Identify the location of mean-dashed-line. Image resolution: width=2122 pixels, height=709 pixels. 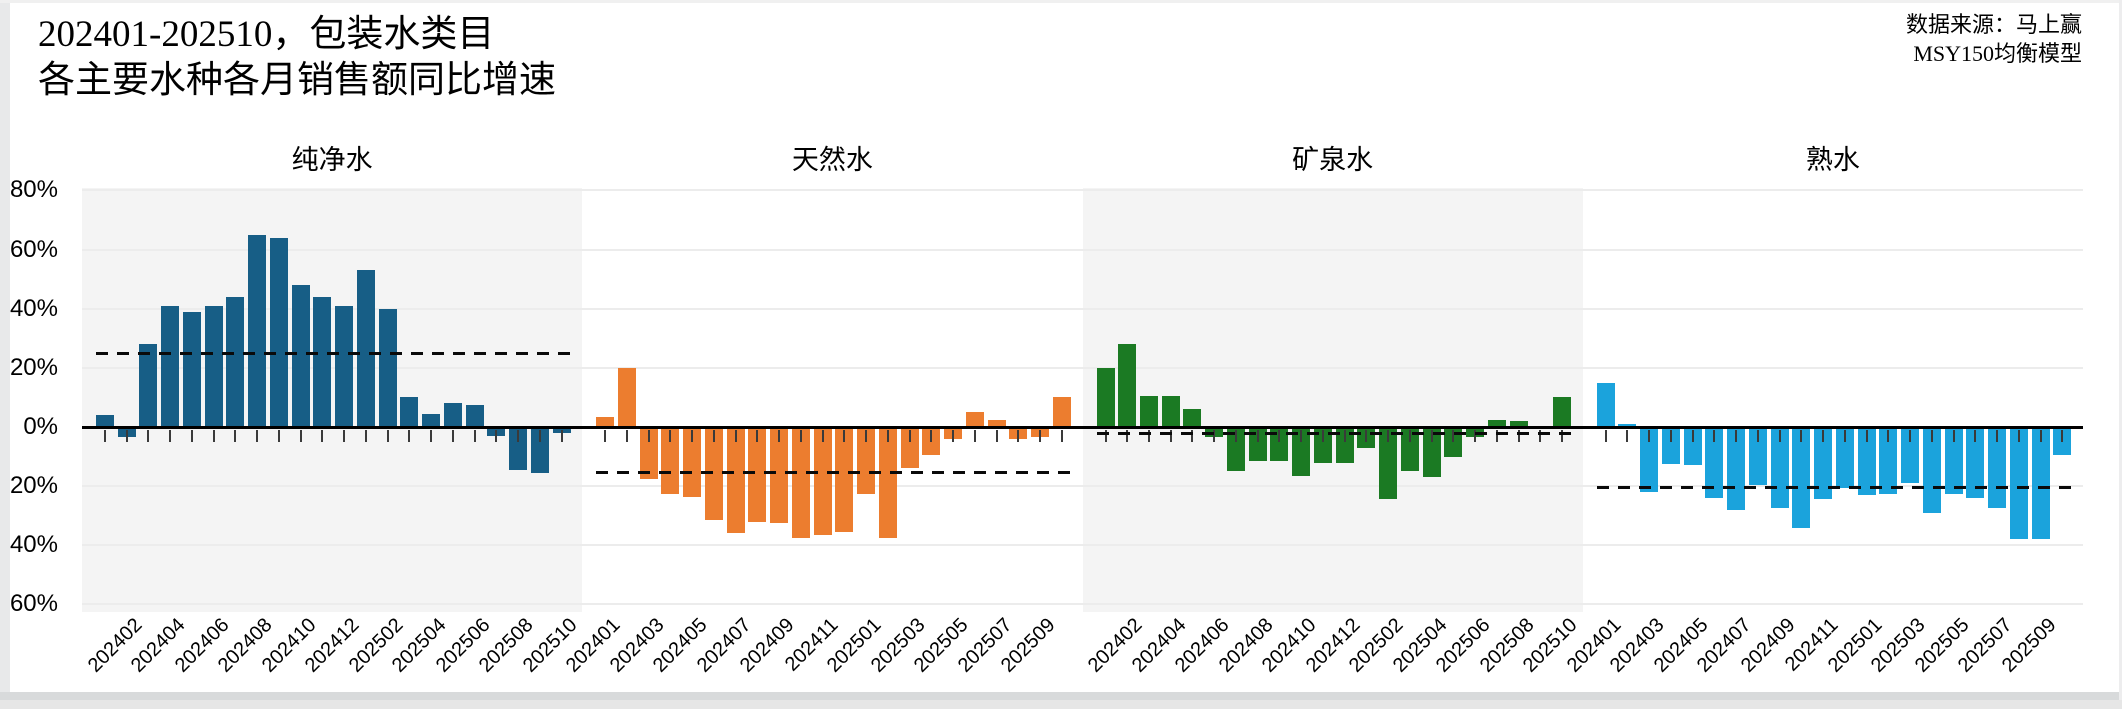
(833, 473).